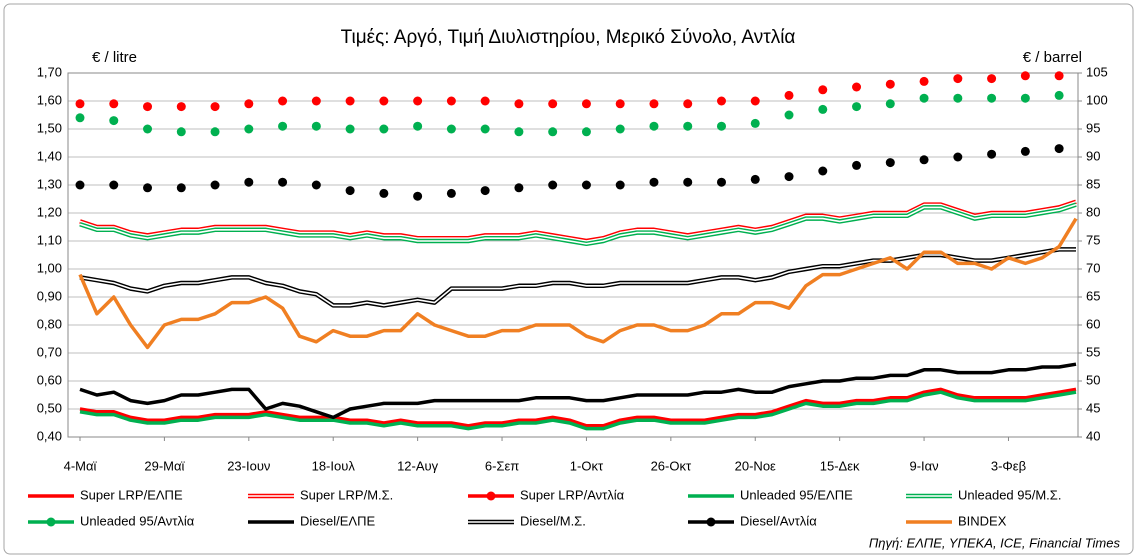 This screenshot has width=1137, height=558. What do you see at coordinates (114, 57) in the screenshot?
I see `y-axis-title: € / litre` at bounding box center [114, 57].